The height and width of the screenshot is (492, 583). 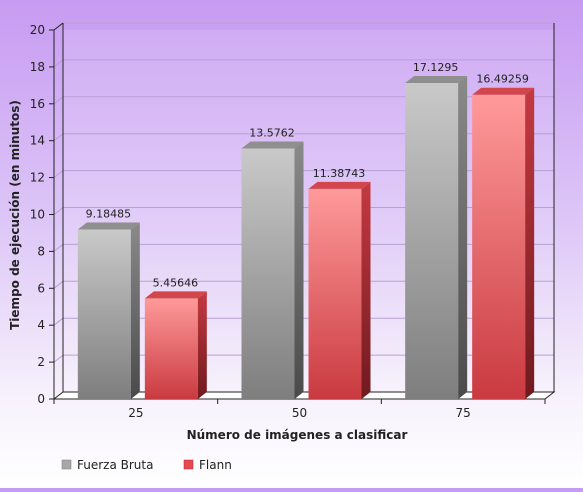 I want to click on y-tick-label: 0, so click(x=41, y=399).